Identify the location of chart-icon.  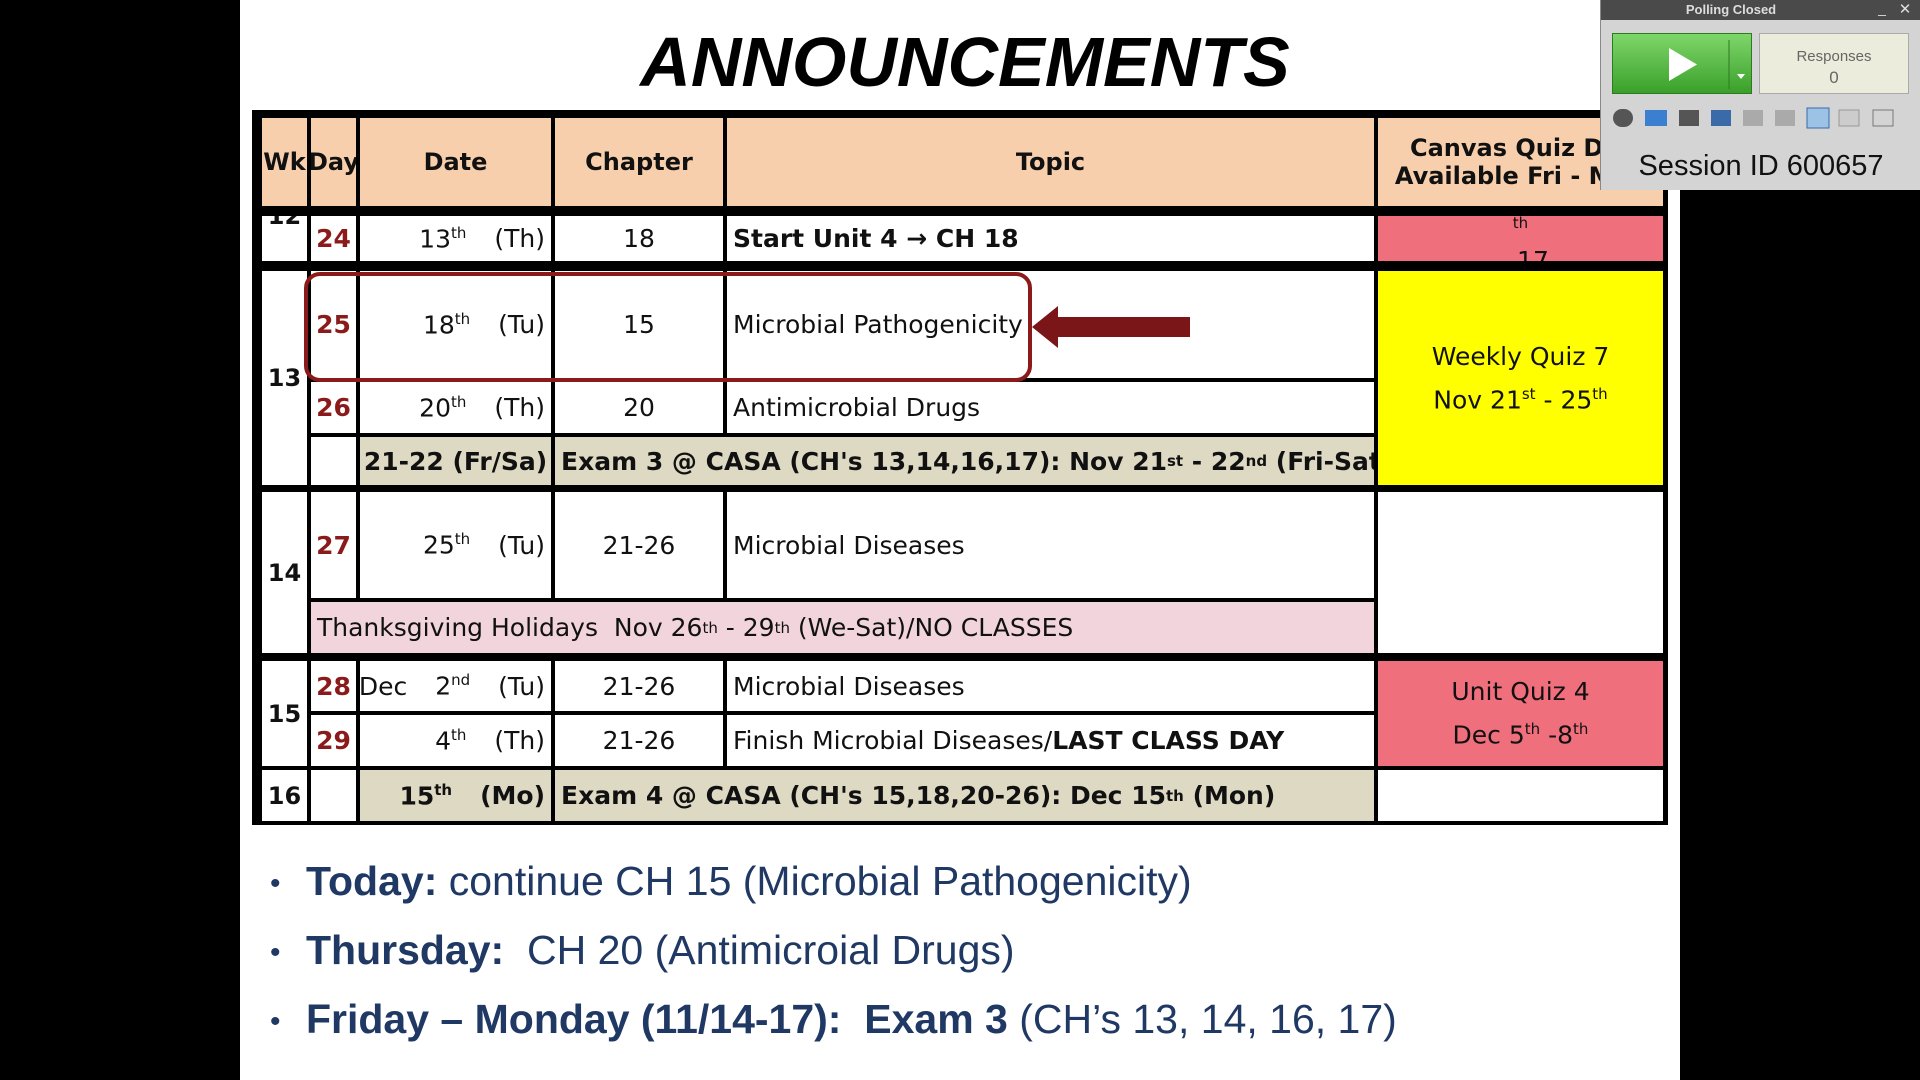
(1656, 118).